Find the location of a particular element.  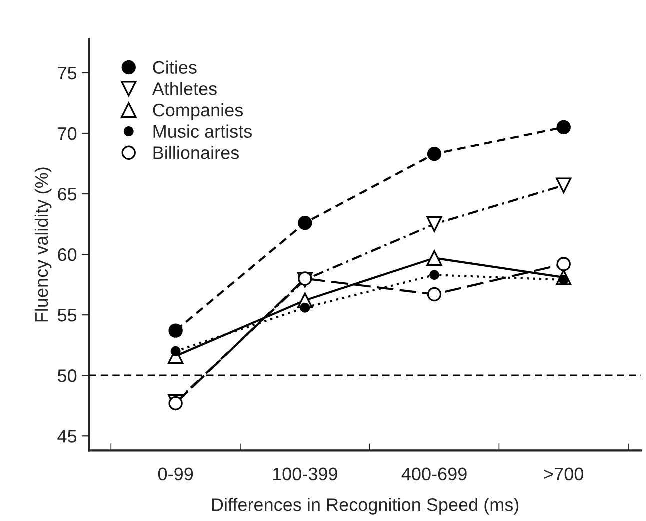

y-tick-label: 60 is located at coordinates (67, 255).